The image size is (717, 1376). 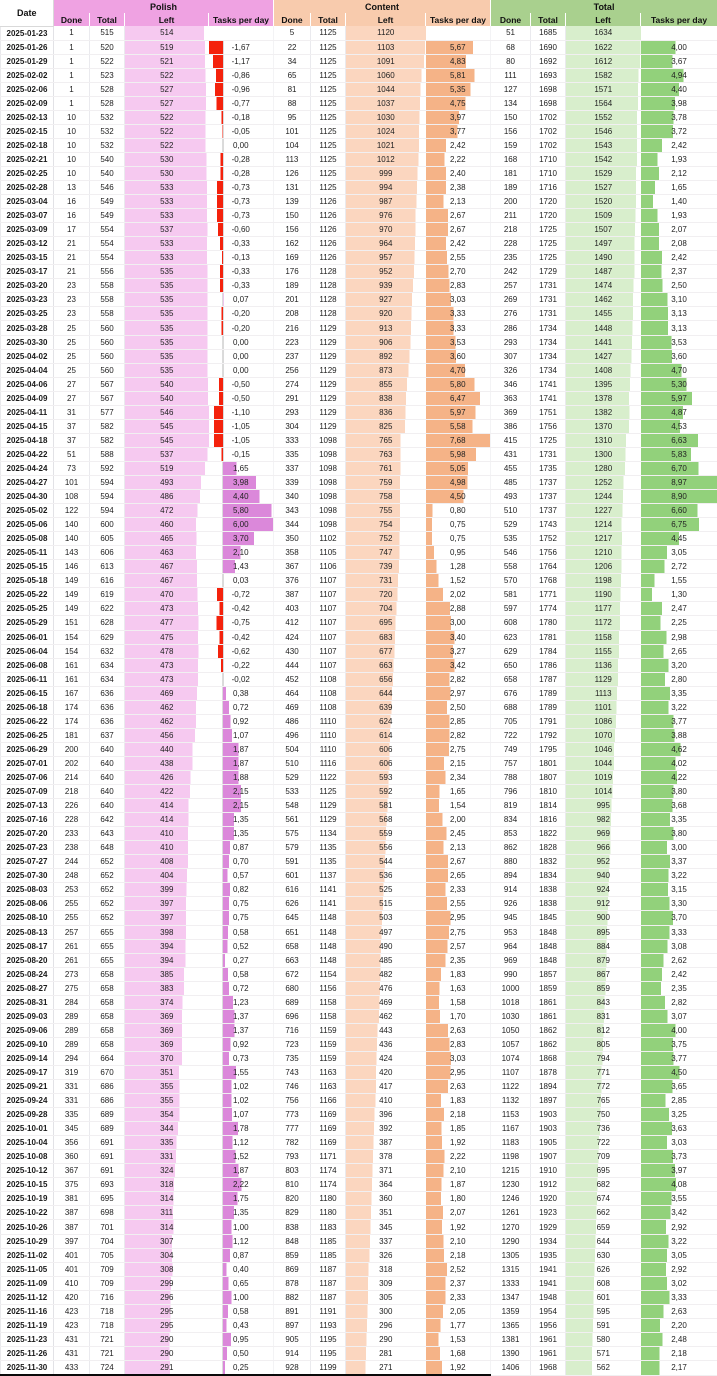 I want to click on cell-polish-total: 670, so click(x=107, y=1072).